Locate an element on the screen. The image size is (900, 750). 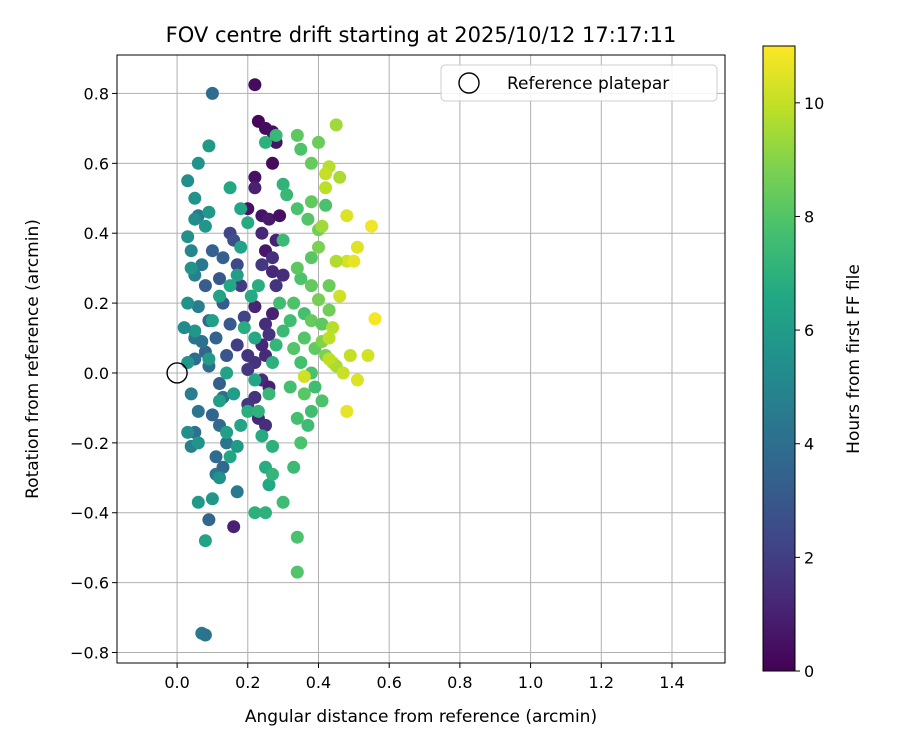
x-tick-label: 1.2 is located at coordinates (601, 682).